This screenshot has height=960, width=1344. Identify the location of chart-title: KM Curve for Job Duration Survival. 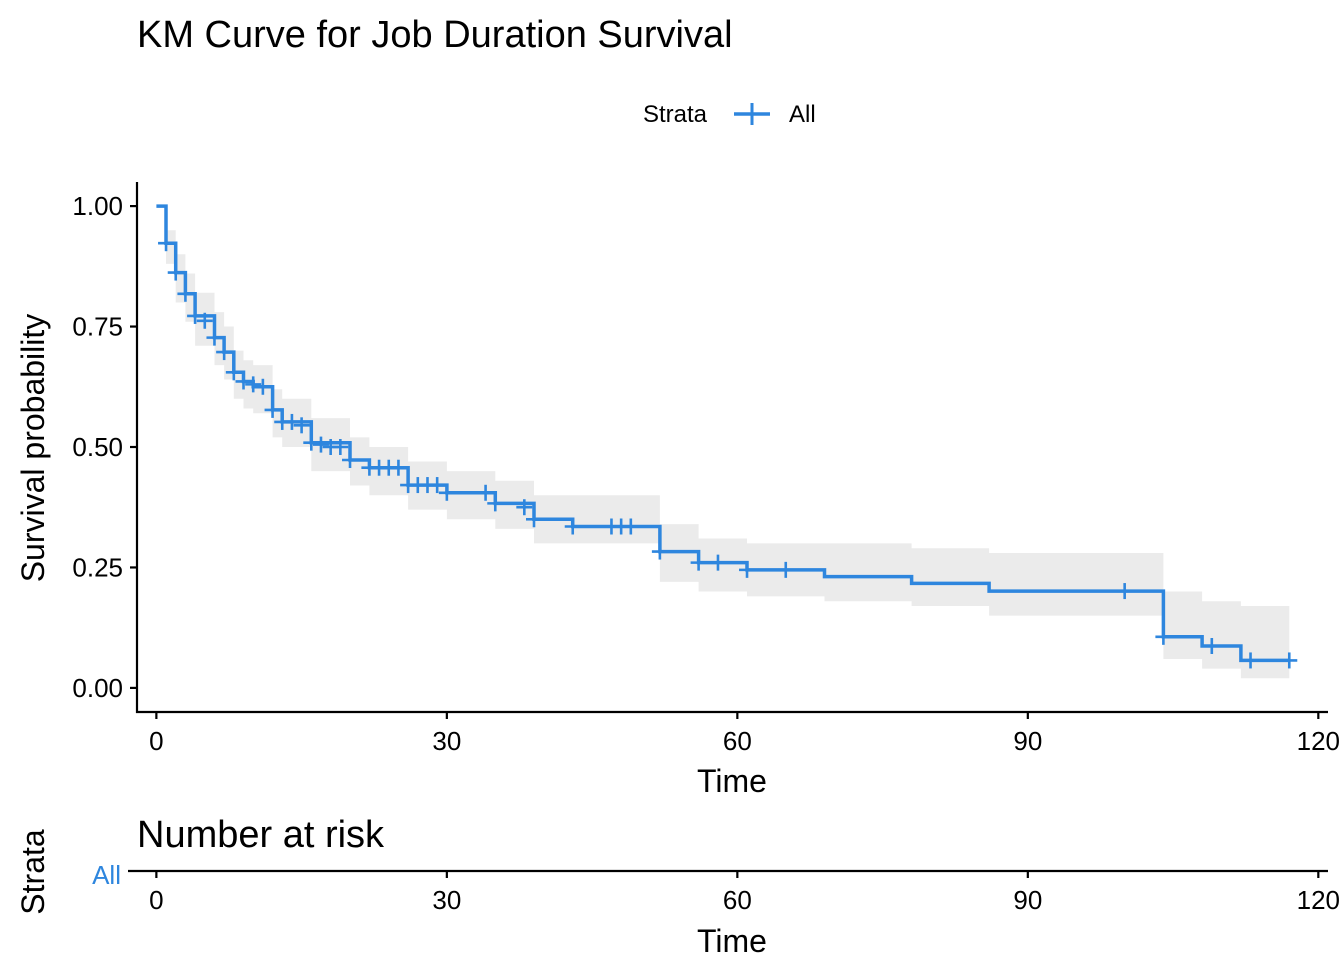
(435, 35).